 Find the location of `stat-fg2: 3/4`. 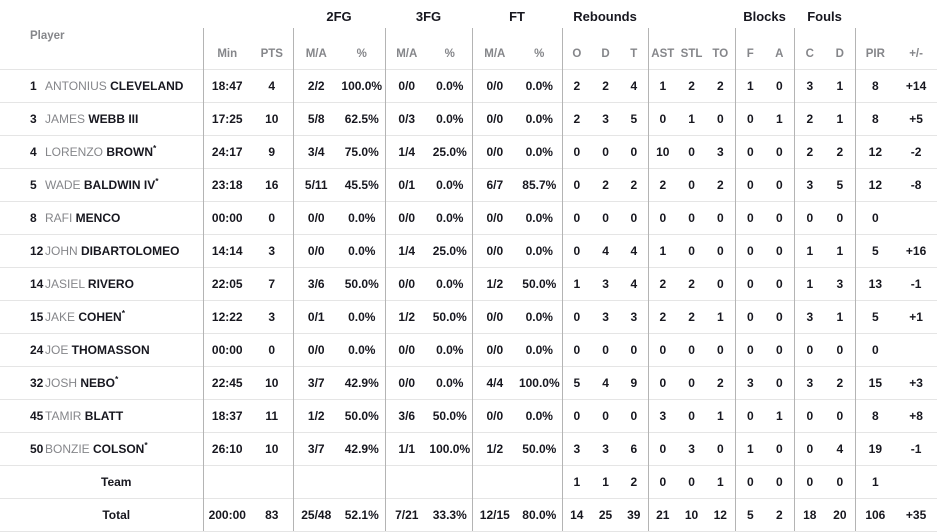

stat-fg2: 3/4 is located at coordinates (315, 152).